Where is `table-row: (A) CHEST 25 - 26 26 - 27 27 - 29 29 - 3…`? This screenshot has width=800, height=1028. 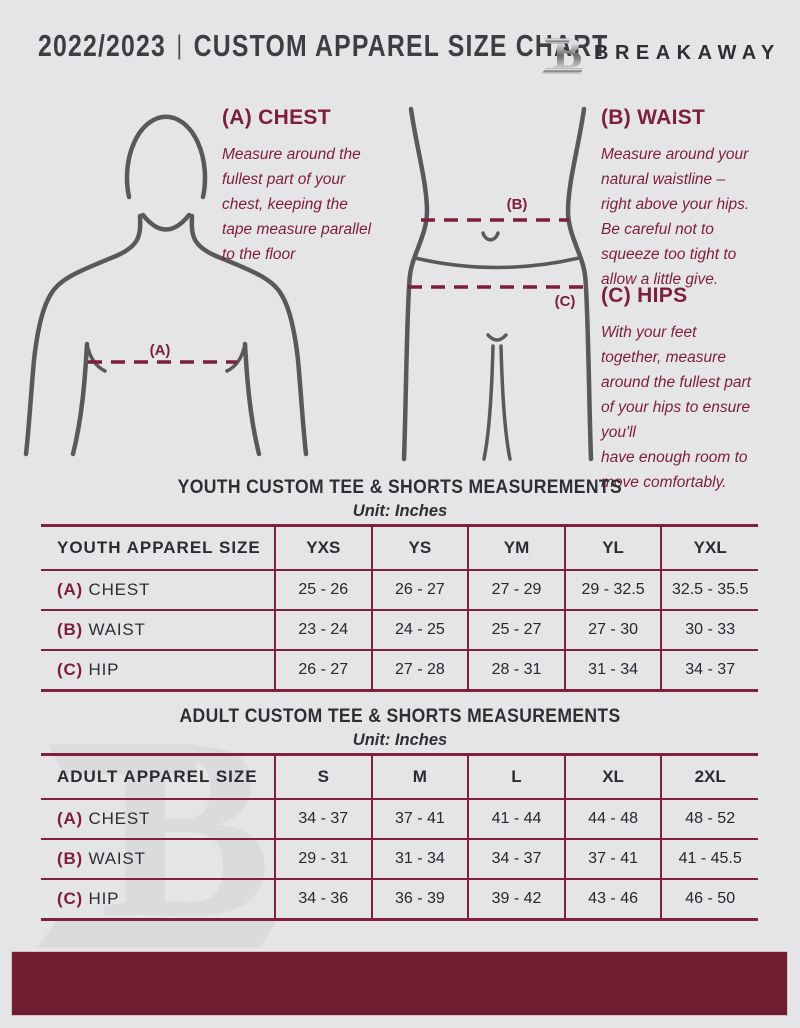
table-row: (A) CHEST 25 - 26 26 - 27 27 - 29 29 - 3… is located at coordinates (399, 590).